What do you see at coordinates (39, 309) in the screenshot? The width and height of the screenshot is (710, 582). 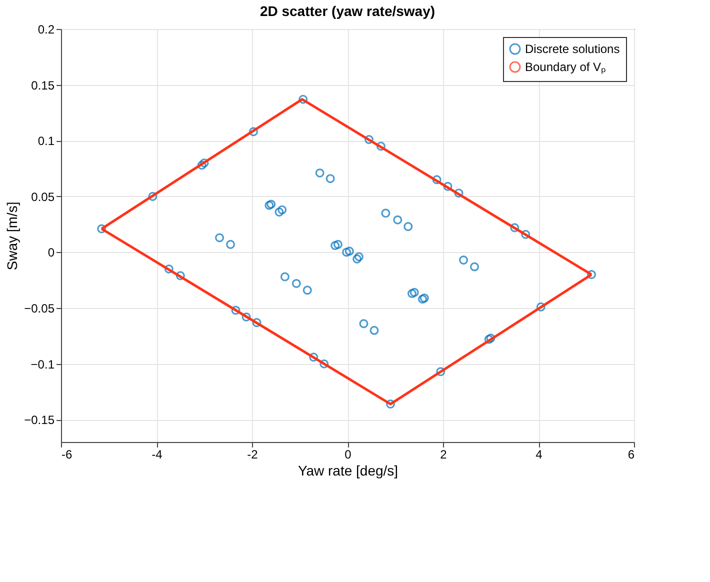 I see `y-tick-label: −0.05` at bounding box center [39, 309].